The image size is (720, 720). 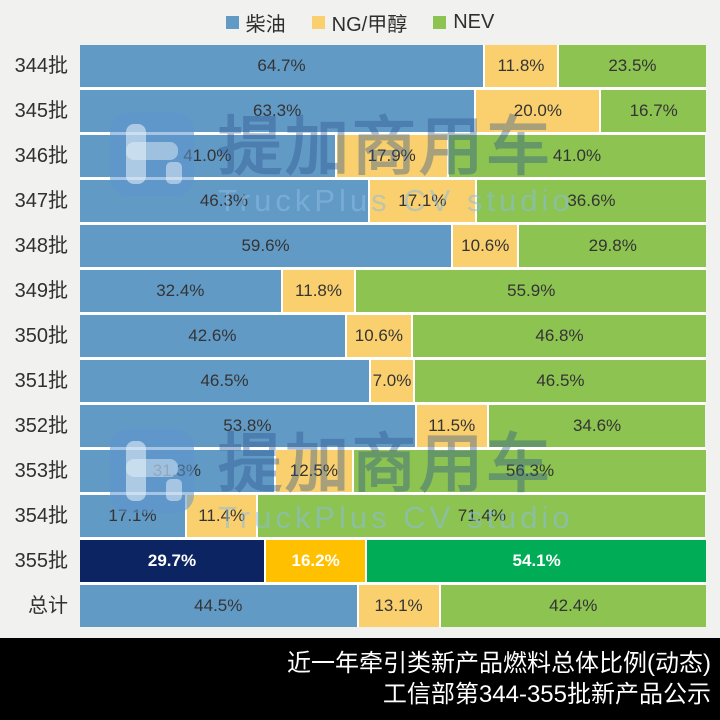 I want to click on bar-segment-柴油: 42.6%, so click(x=213, y=336).